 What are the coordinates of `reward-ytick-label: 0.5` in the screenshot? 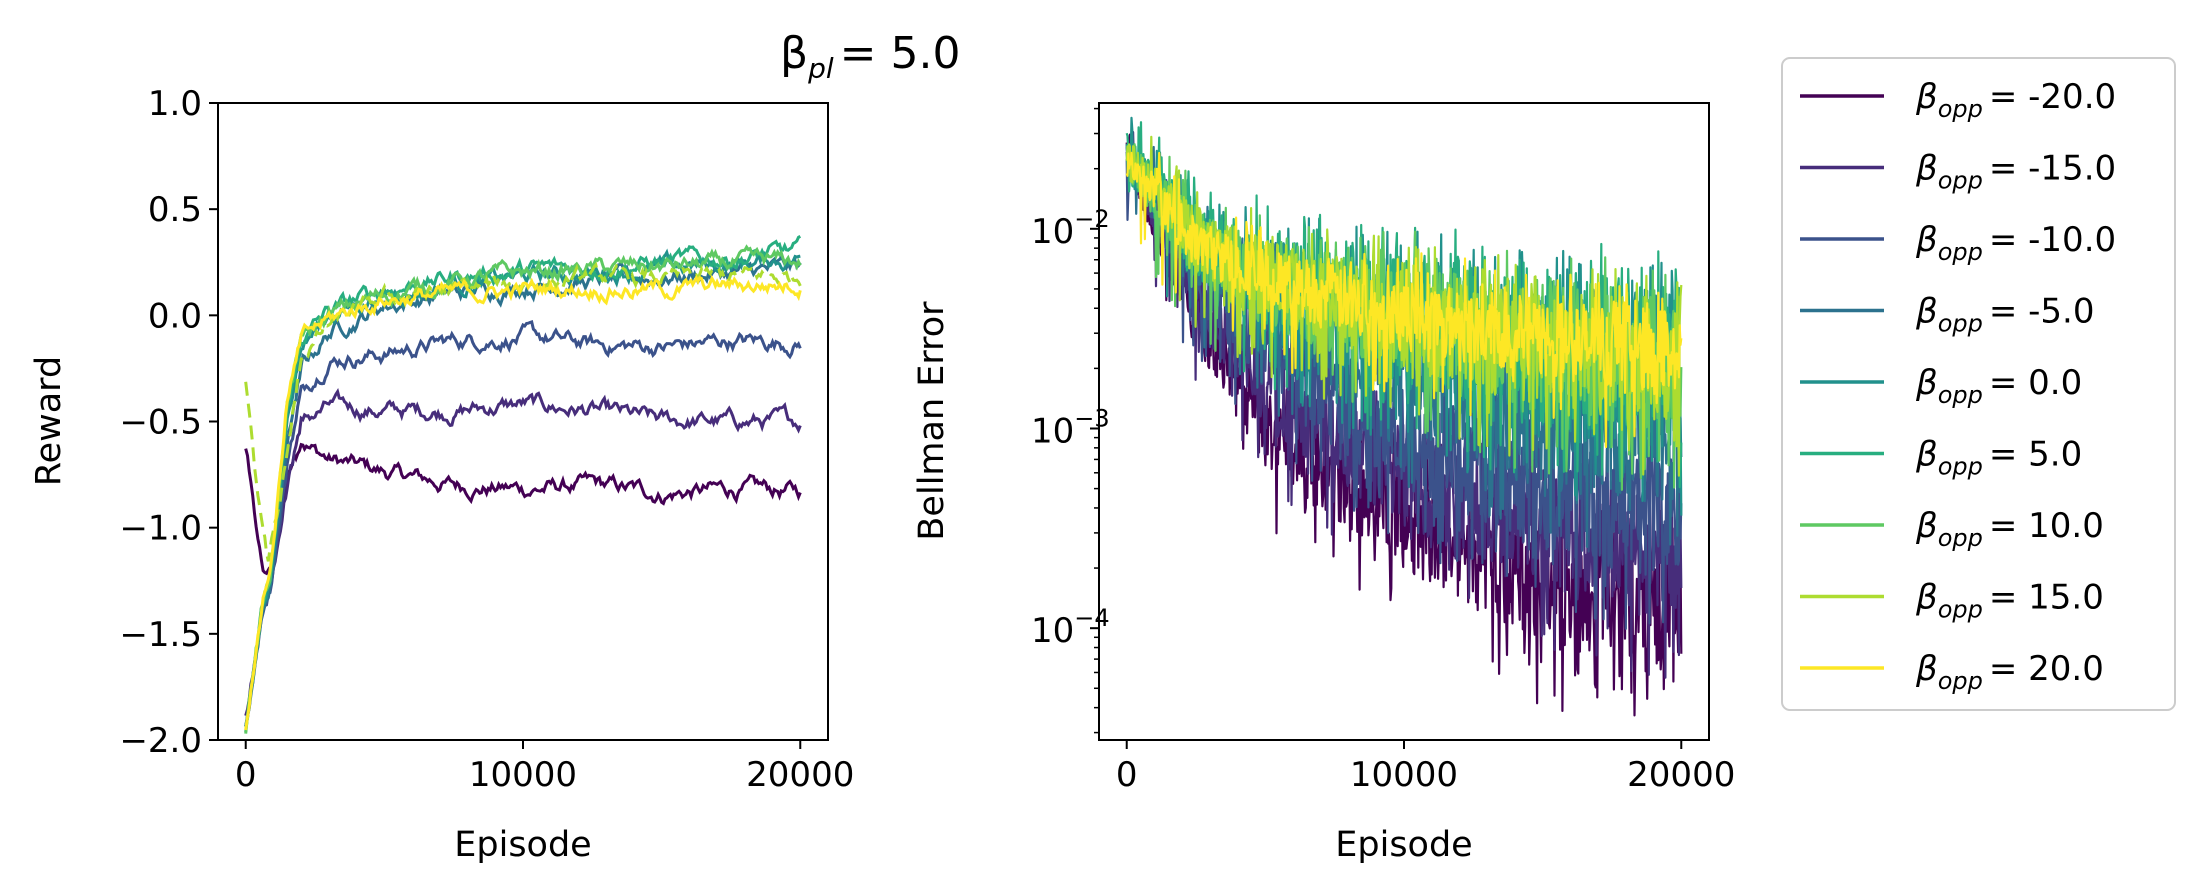 It's located at (175, 210).